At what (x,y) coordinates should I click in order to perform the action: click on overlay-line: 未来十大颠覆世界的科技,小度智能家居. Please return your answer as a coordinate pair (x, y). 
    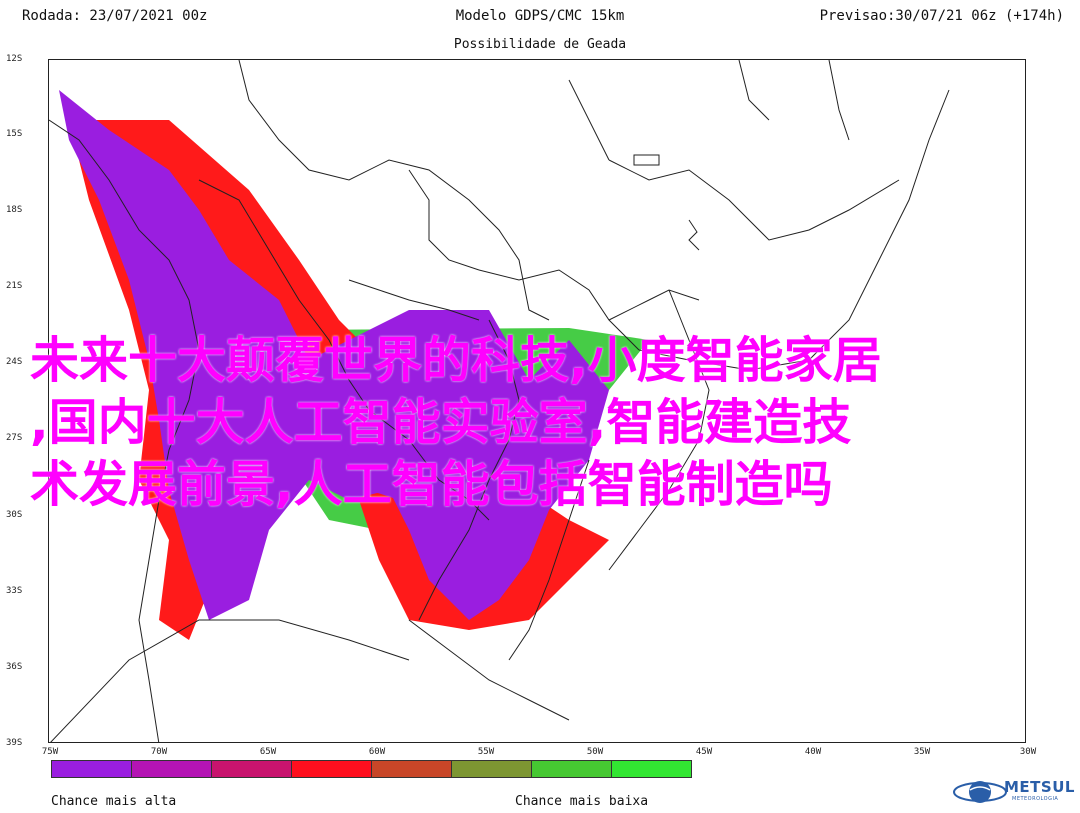
    Looking at the image, I should click on (456, 360).